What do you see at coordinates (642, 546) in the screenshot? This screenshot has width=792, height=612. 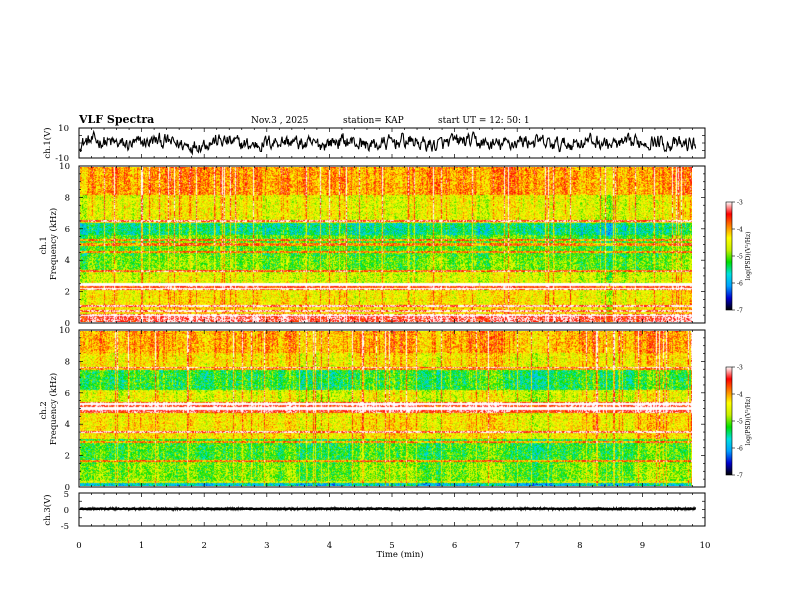 I see `x-tick-label: 9` at bounding box center [642, 546].